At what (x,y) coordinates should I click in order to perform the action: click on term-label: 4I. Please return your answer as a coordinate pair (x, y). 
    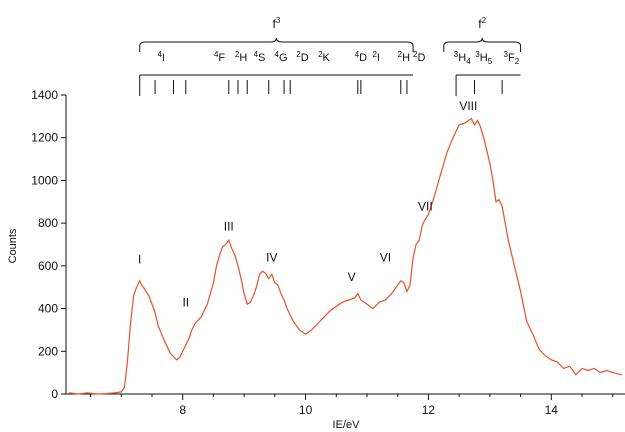
    Looking at the image, I should click on (161, 57).